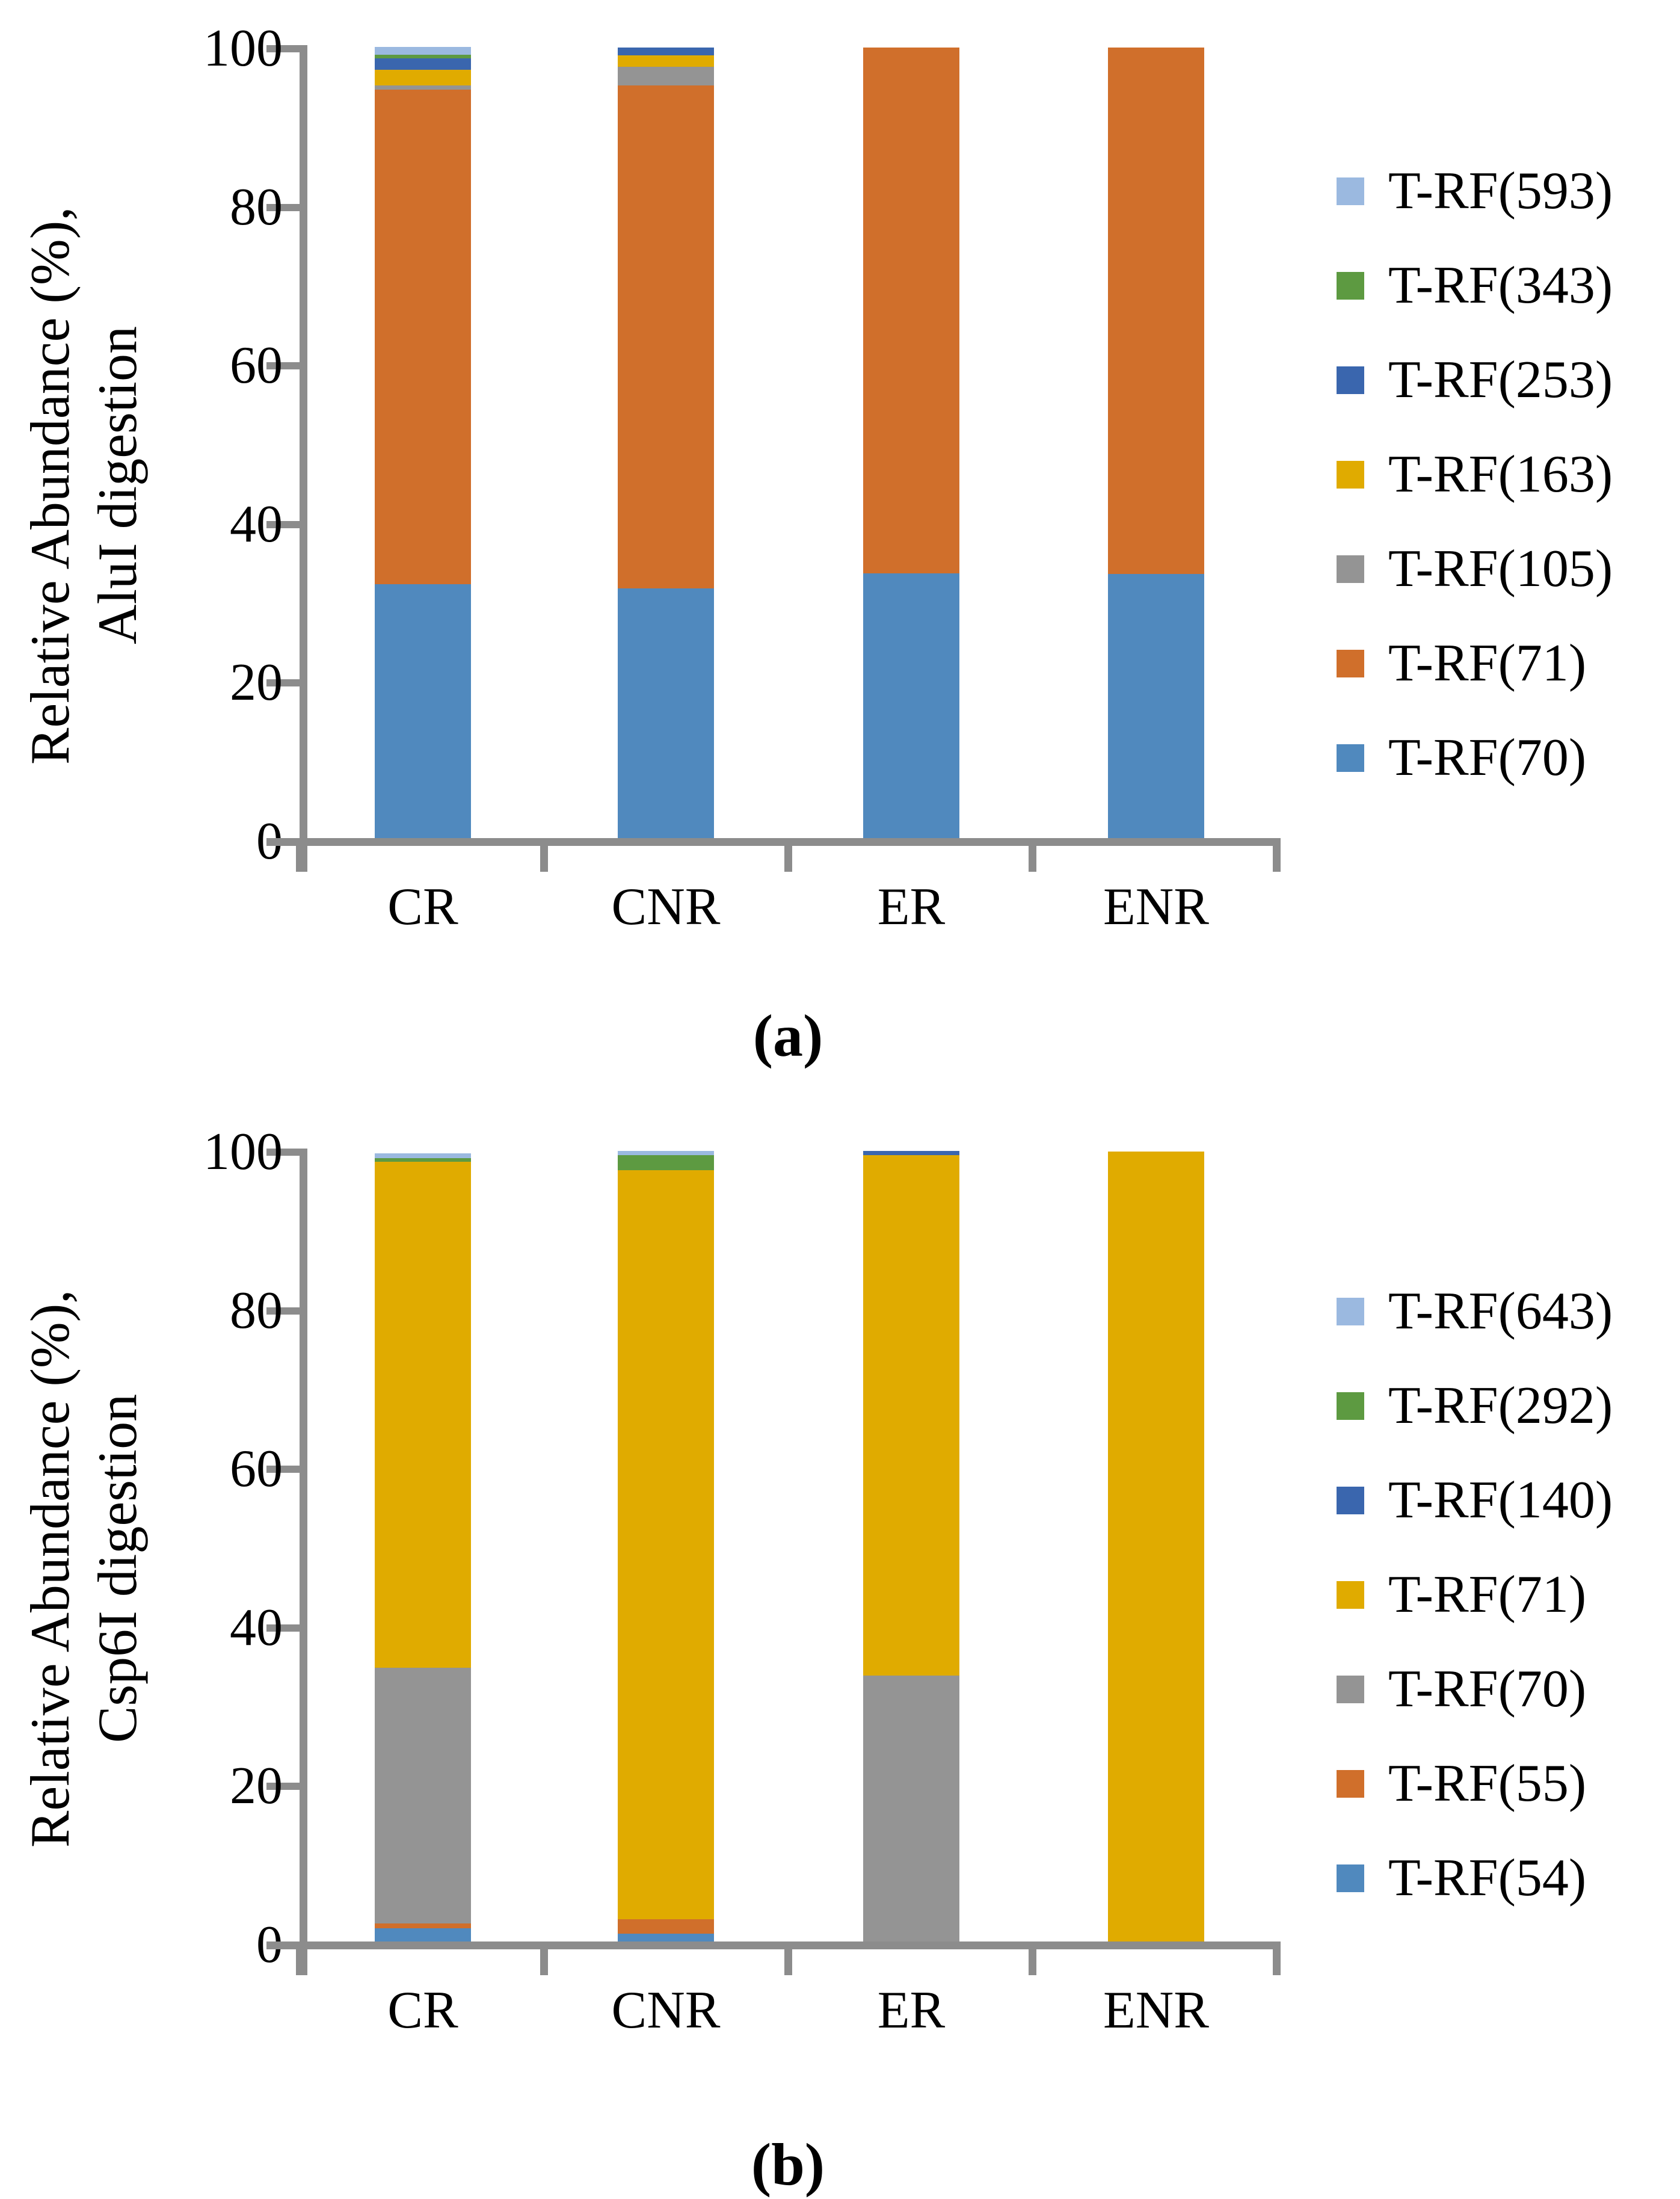 The image size is (1680, 2199). What do you see at coordinates (666, 1937) in the screenshot?
I see `bar-segment-b-CNR-T-RF(54)` at bounding box center [666, 1937].